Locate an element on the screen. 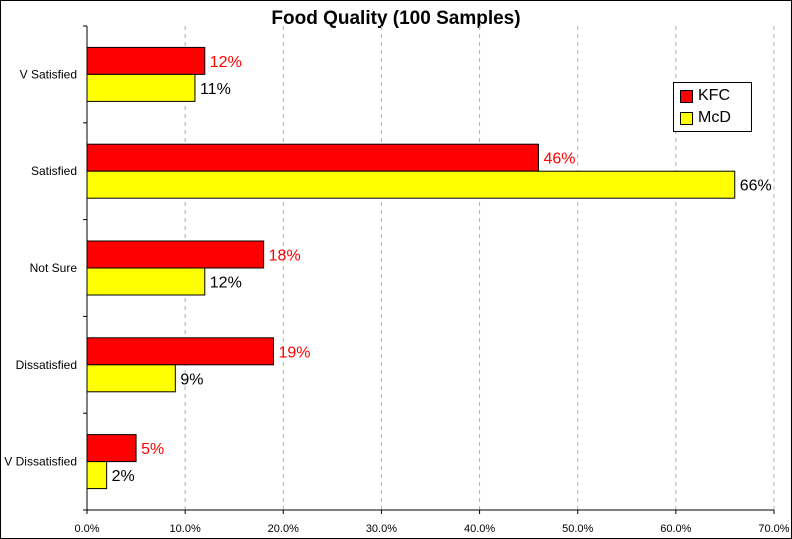 This screenshot has width=792, height=539. data-label-kfc: 5% is located at coordinates (152, 449).